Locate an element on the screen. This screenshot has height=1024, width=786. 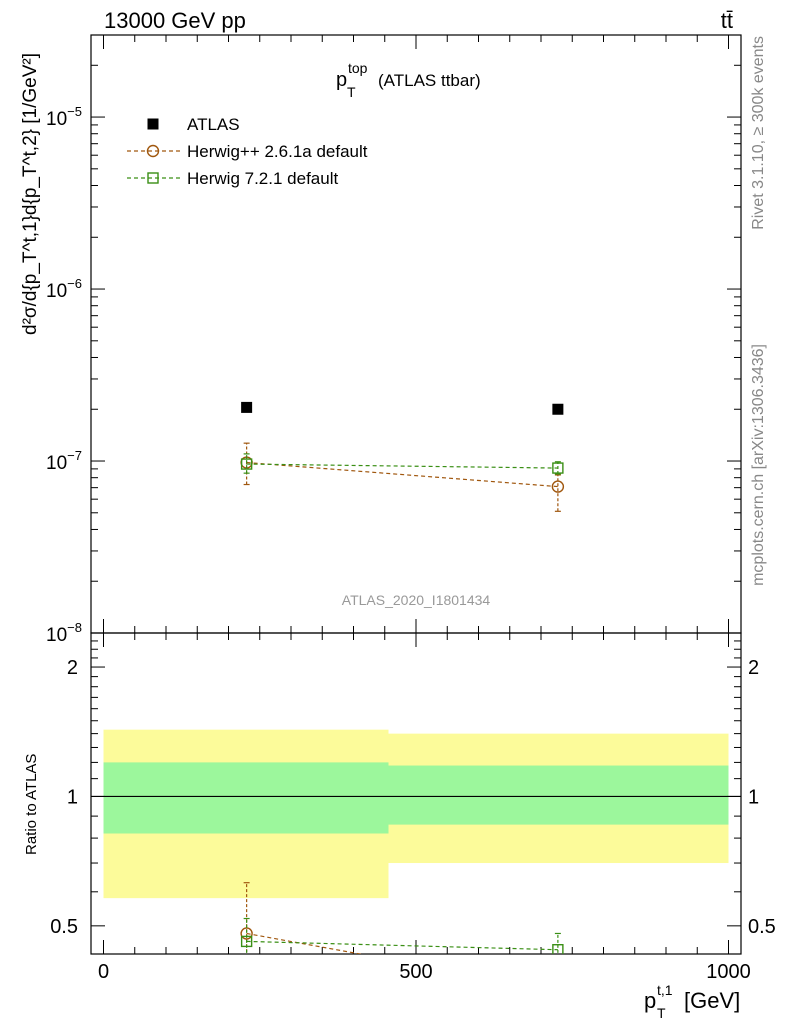
plot-title: p top T (ATLAS ttbar) is located at coordinates (408, 80).